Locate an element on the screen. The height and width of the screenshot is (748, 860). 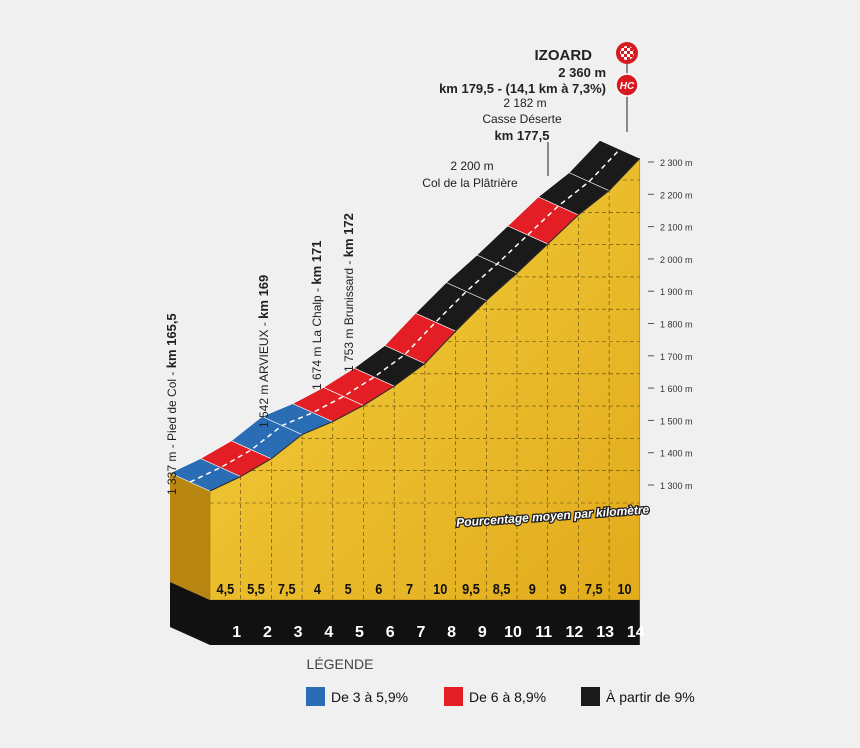
km-label: 3 is located at coordinates (298, 632).